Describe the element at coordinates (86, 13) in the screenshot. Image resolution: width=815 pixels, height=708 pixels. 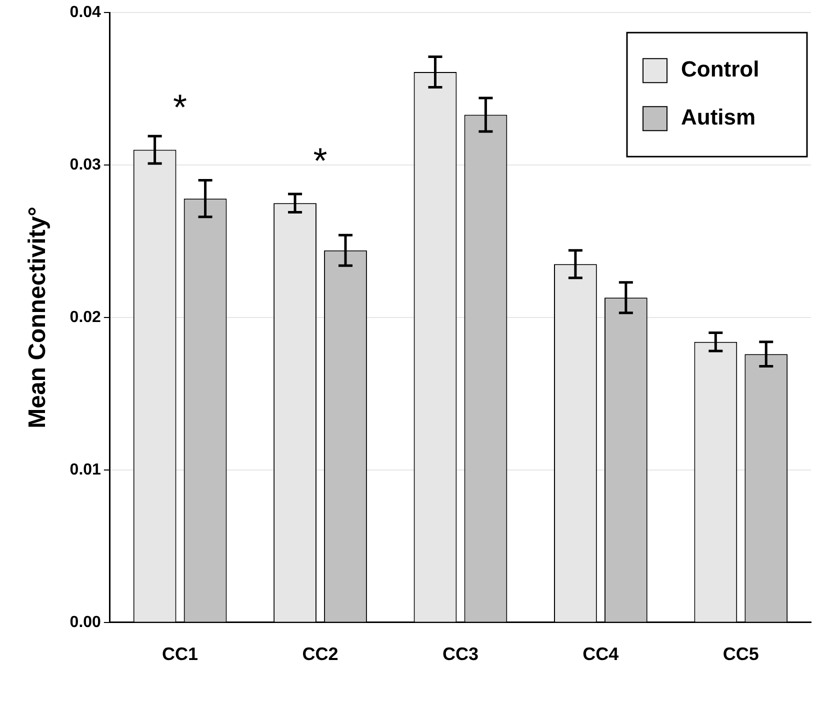
I see `y-tick-label: 0.04` at that location.